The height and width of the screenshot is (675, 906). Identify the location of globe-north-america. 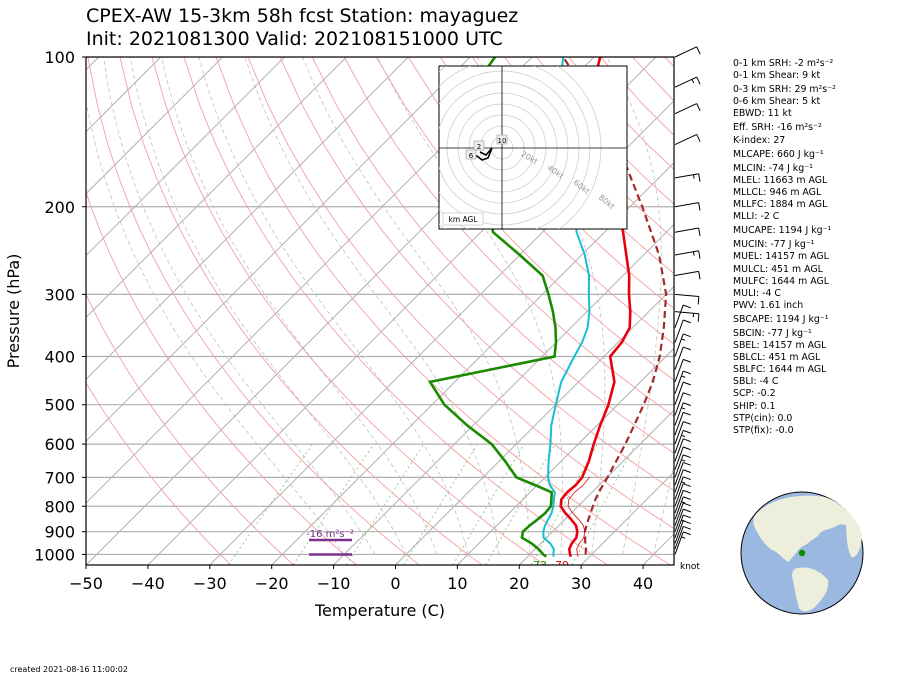
(806, 528).